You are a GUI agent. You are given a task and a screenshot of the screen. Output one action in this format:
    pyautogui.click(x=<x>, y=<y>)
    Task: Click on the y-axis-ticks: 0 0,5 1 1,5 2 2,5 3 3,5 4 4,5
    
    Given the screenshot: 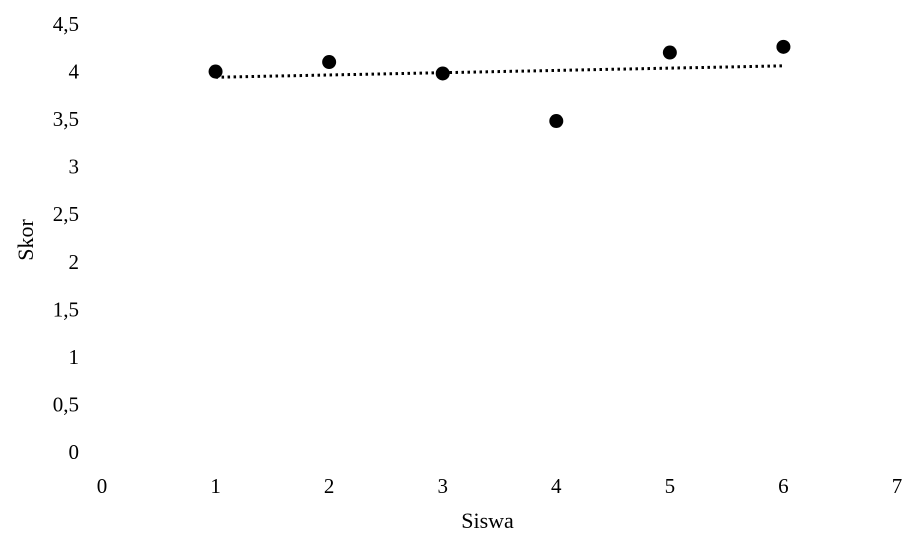 What is the action you would take?
    pyautogui.click(x=66, y=238)
    